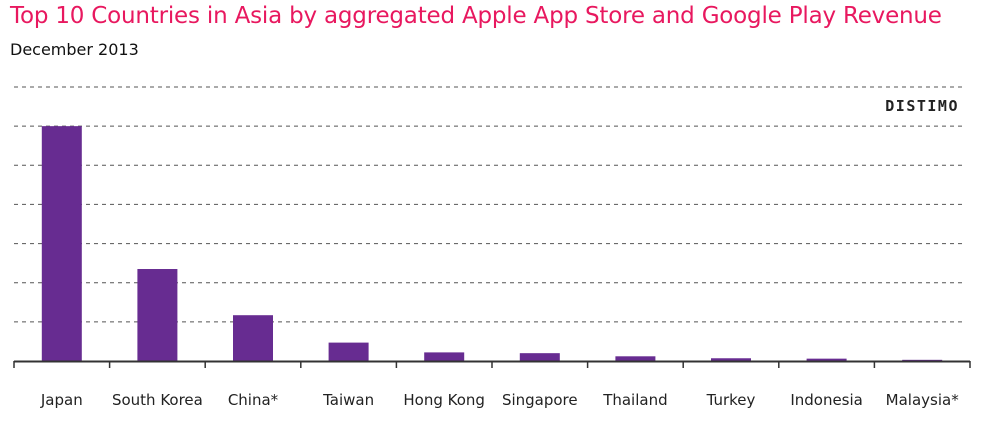 This screenshot has width=993, height=426. Describe the element at coordinates (922, 360) in the screenshot. I see `bar-malaysia` at that location.